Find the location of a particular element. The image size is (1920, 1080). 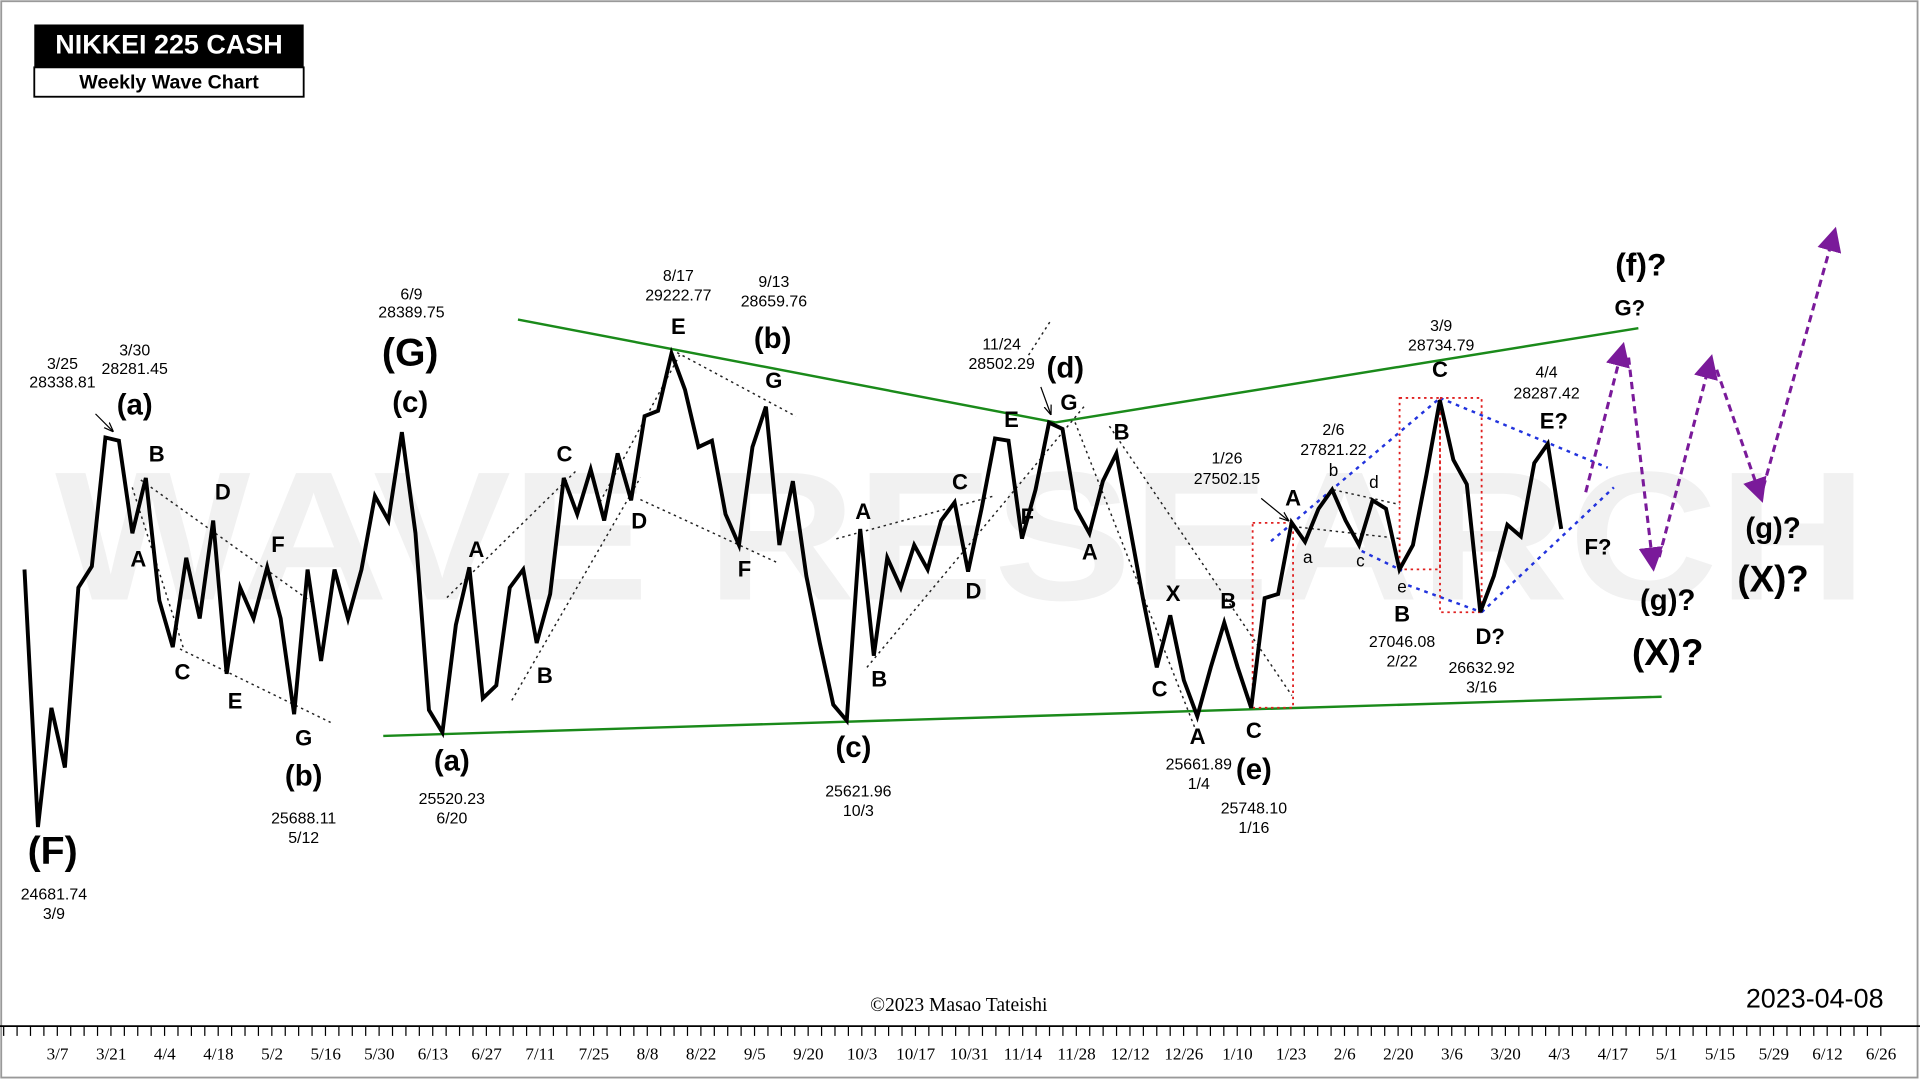

x-tick-label: 3/7 is located at coordinates (58, 1053).